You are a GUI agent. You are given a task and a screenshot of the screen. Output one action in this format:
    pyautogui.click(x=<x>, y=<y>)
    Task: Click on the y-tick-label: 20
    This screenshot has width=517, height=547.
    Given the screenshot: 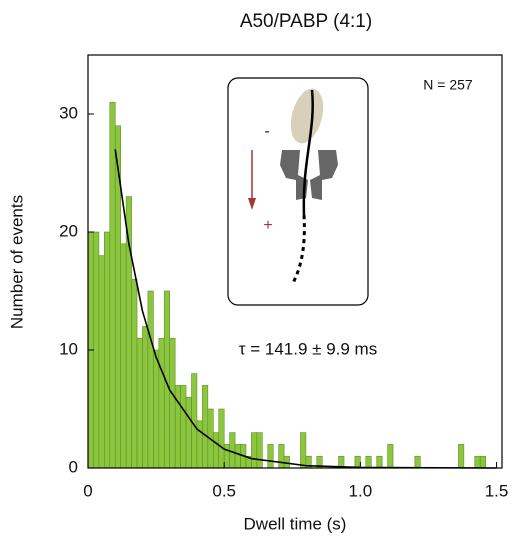 What is the action you would take?
    pyautogui.click(x=68, y=230)
    